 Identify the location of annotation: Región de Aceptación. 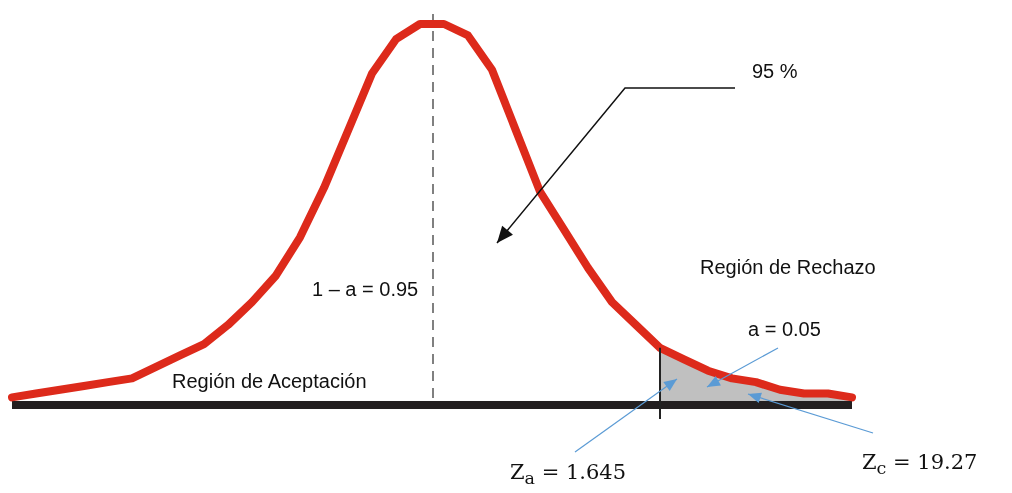
(269, 381).